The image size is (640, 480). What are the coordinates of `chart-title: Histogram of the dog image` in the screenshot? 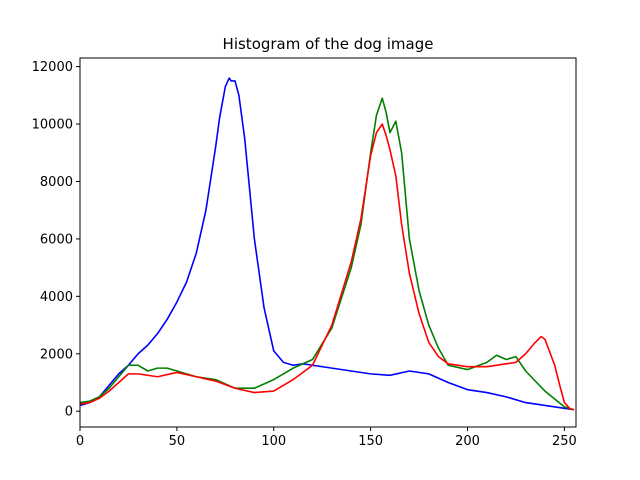 It's located at (328, 44).